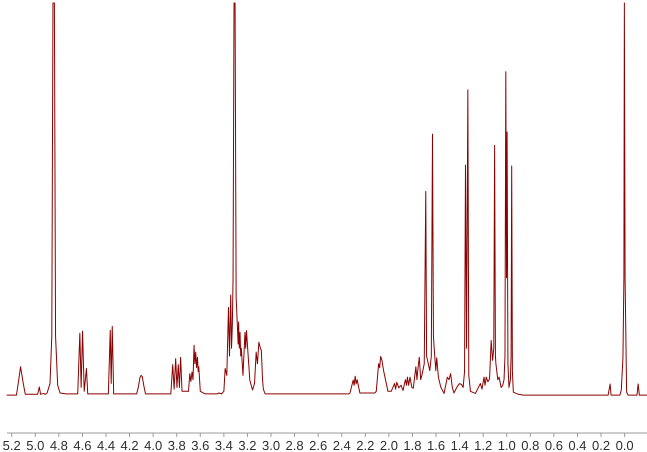 The height and width of the screenshot is (452, 647). I want to click on x-tick-label: 3.6, so click(200, 445).